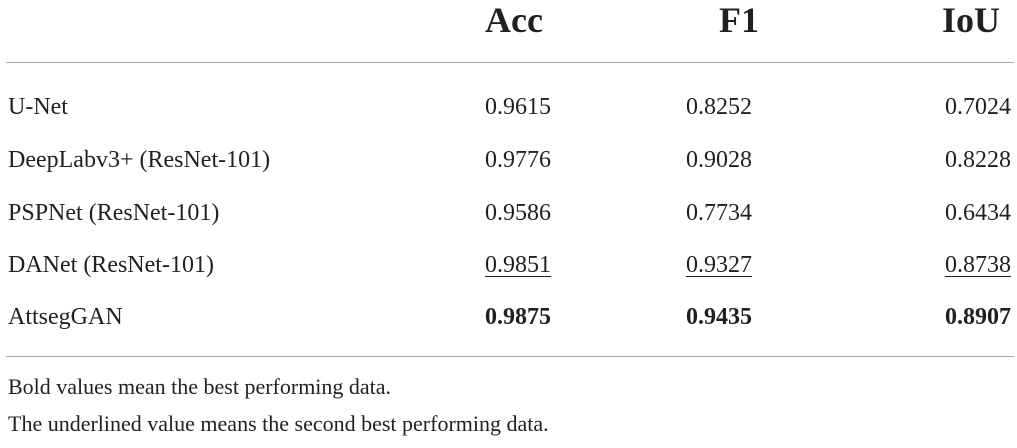  What do you see at coordinates (38, 107) in the screenshot?
I see `row-label: U-Net` at bounding box center [38, 107].